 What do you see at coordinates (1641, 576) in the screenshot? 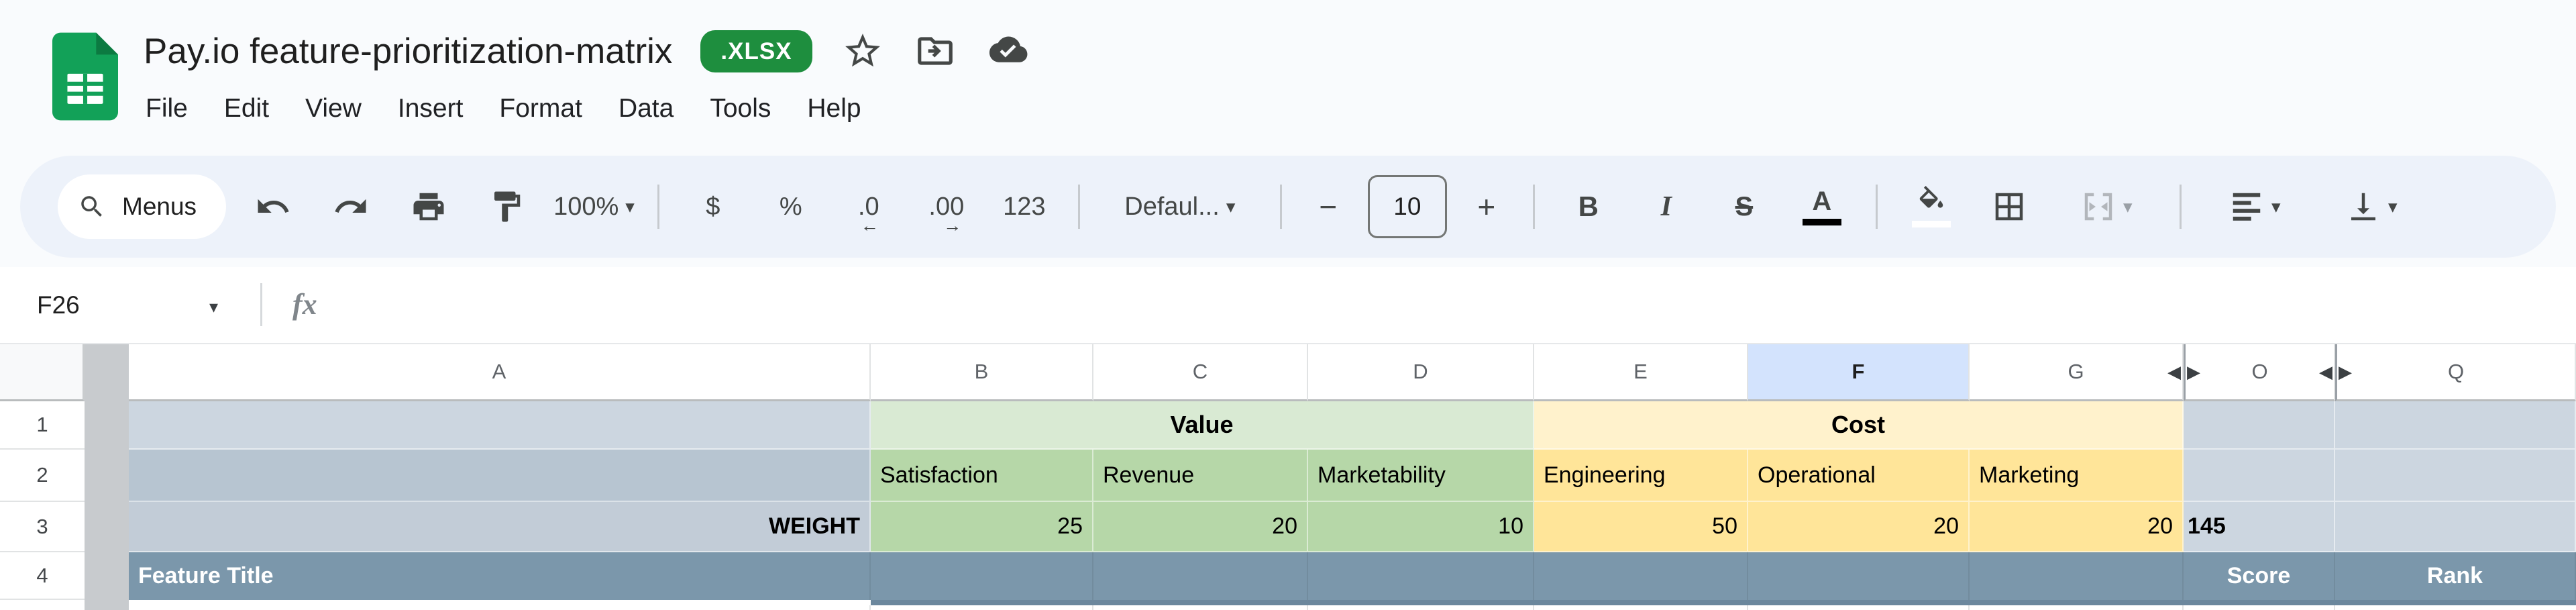
I see `cell-E4` at bounding box center [1641, 576].